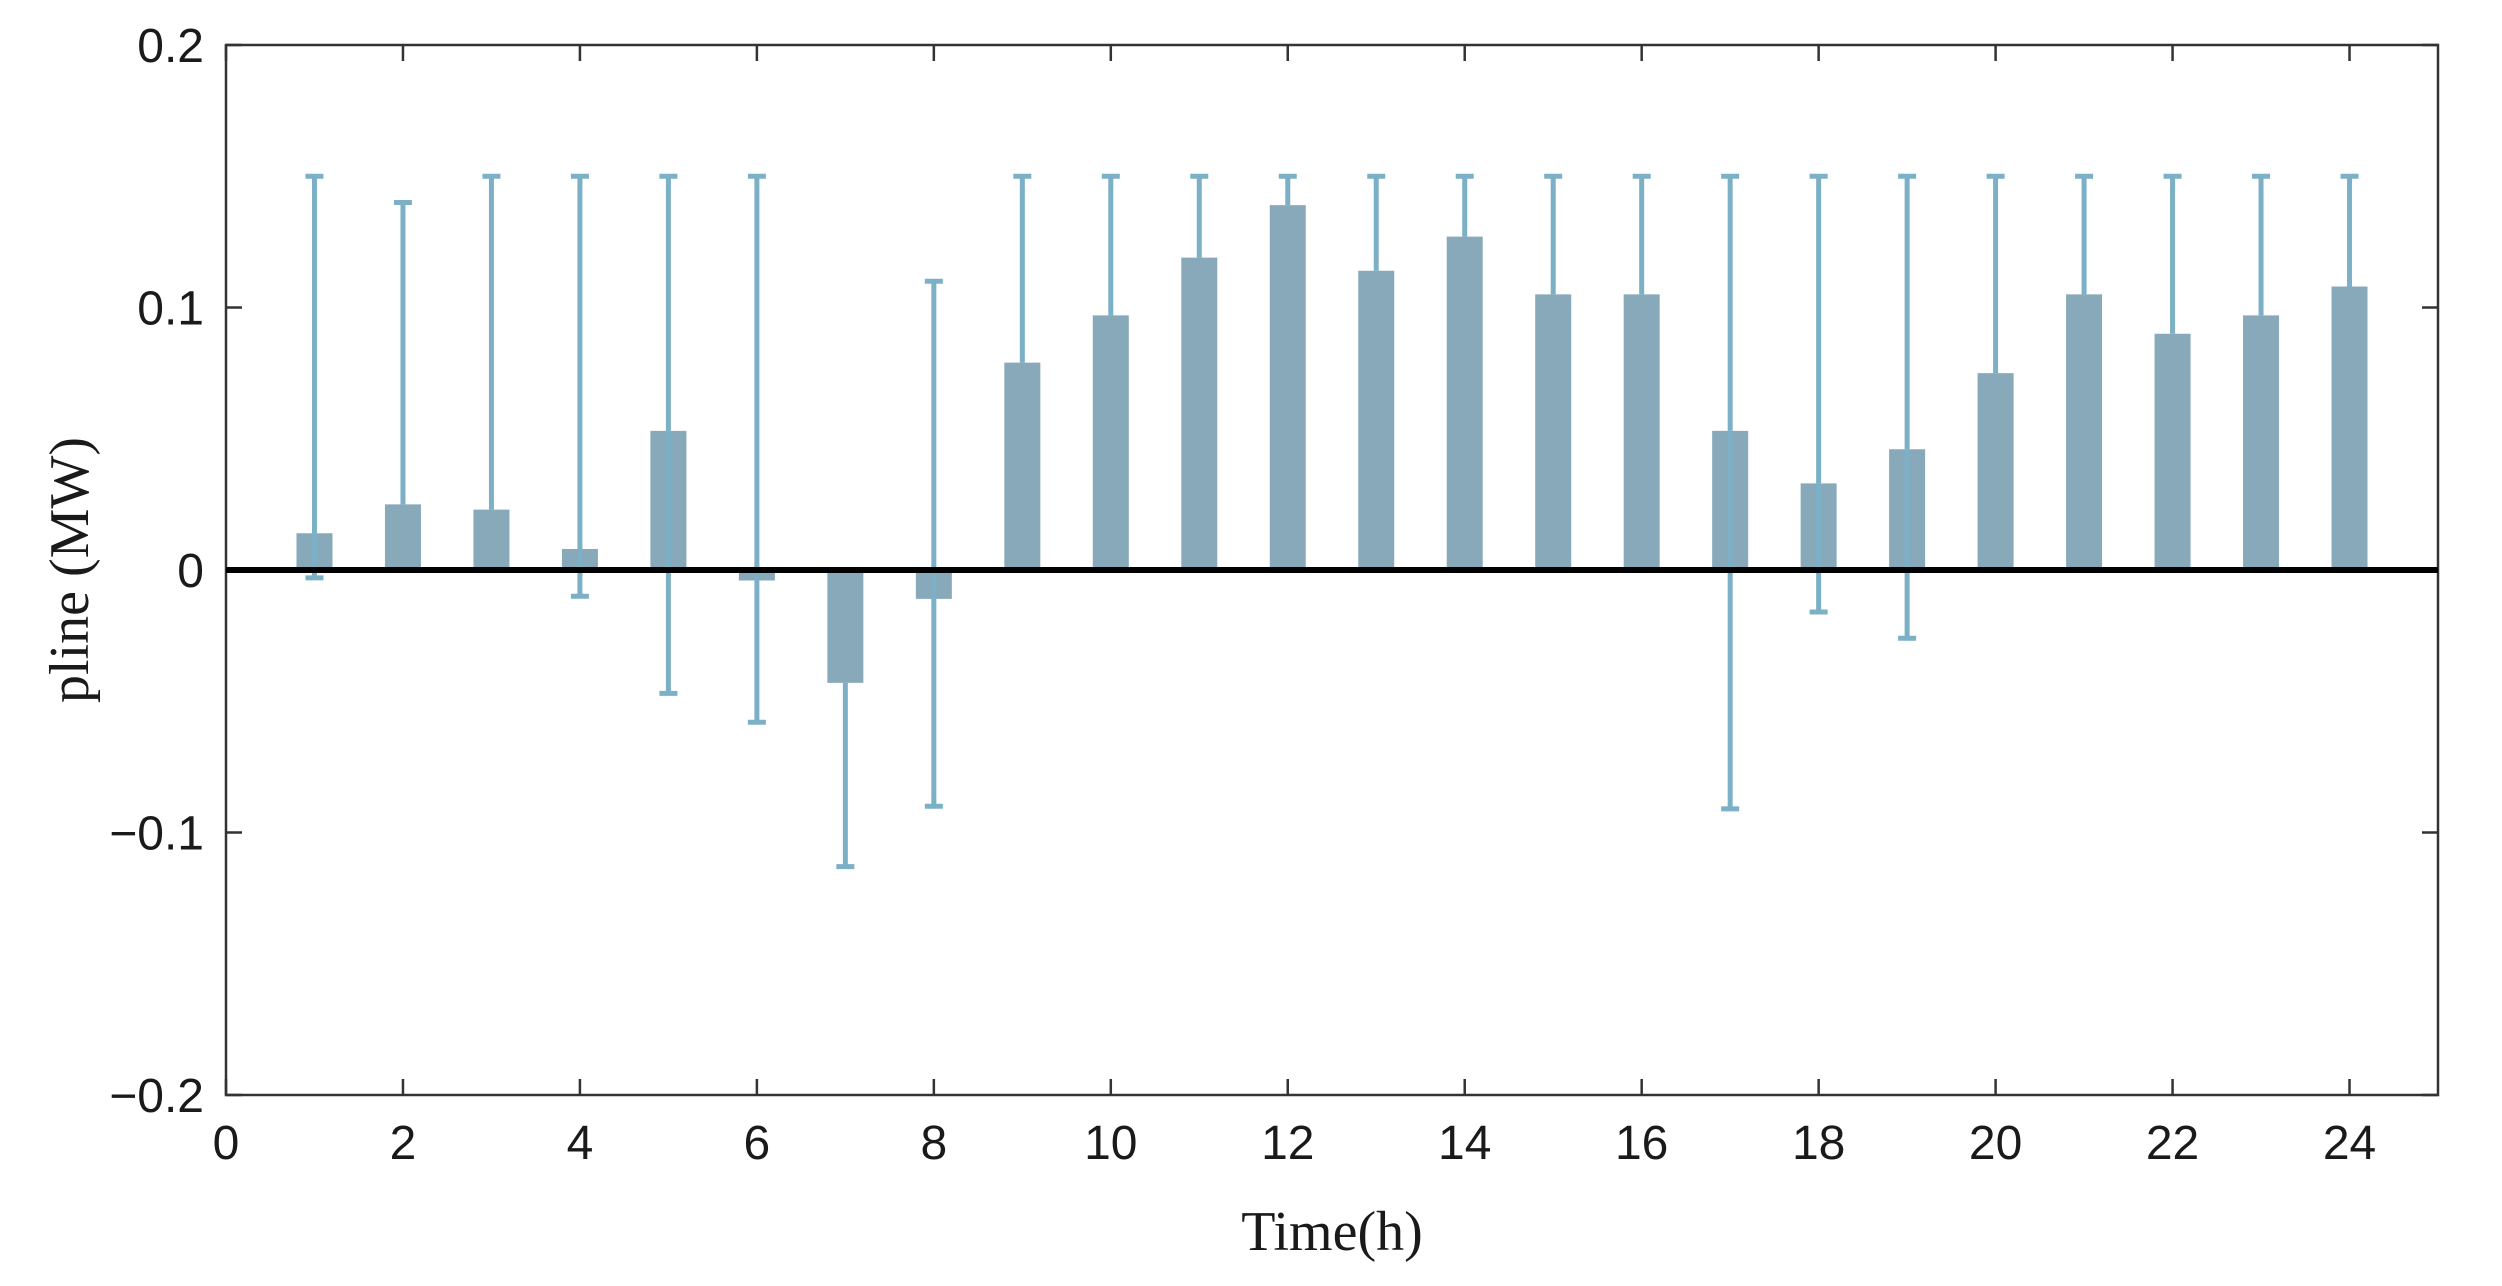 The height and width of the screenshot is (1286, 2502). What do you see at coordinates (2349, 1143) in the screenshot?
I see `x-tick-label: 24` at bounding box center [2349, 1143].